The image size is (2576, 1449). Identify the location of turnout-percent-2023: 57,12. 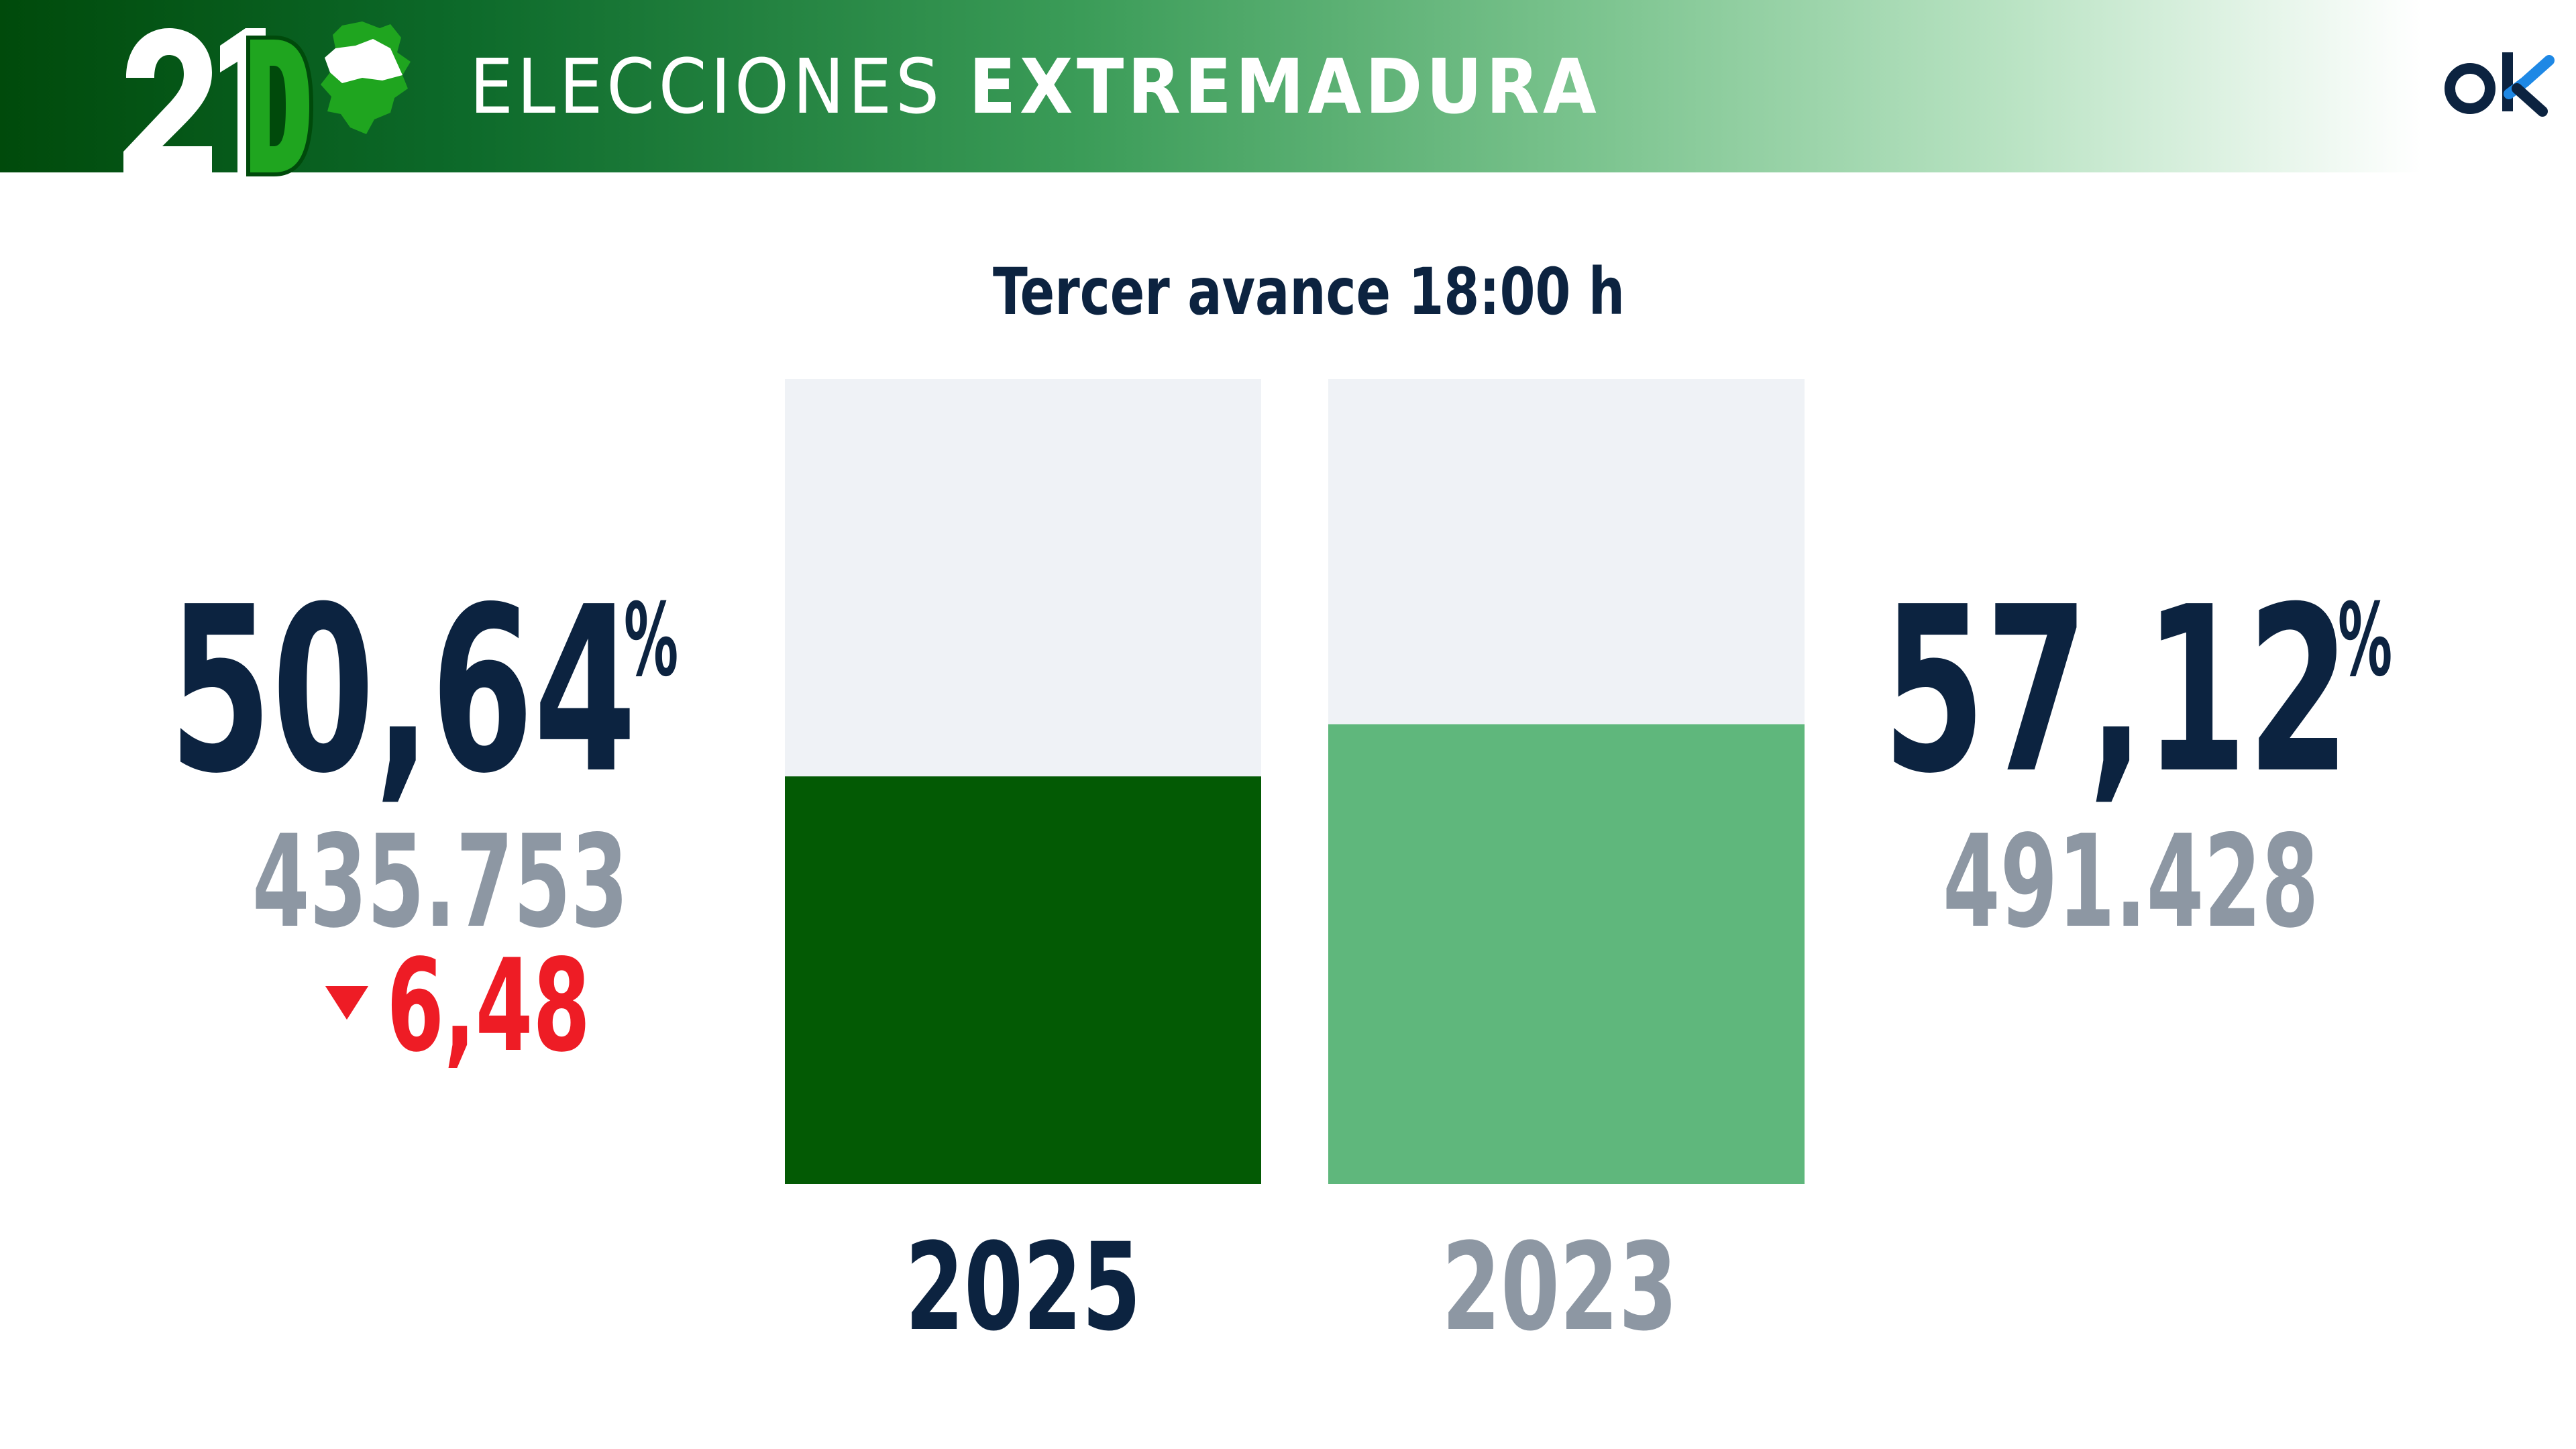
(2116, 691).